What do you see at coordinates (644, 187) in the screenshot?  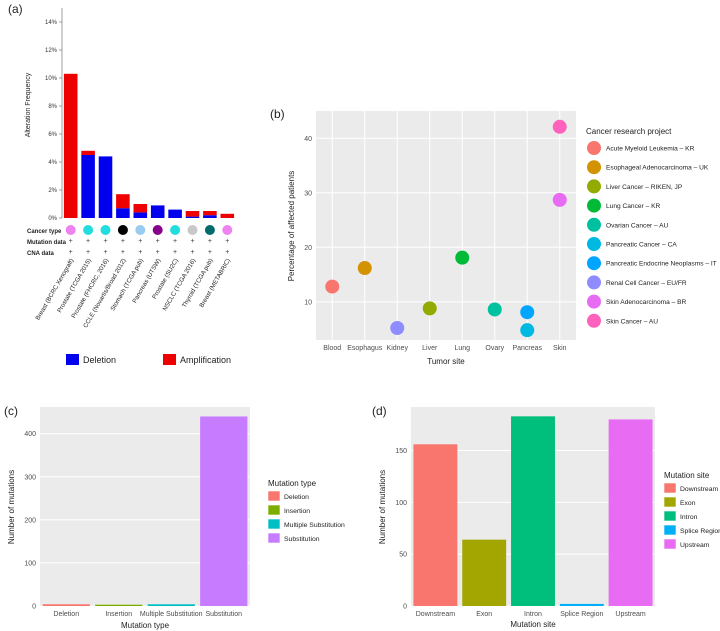 I see `legend-label: Liver Cancer – RIKEN, JP` at bounding box center [644, 187].